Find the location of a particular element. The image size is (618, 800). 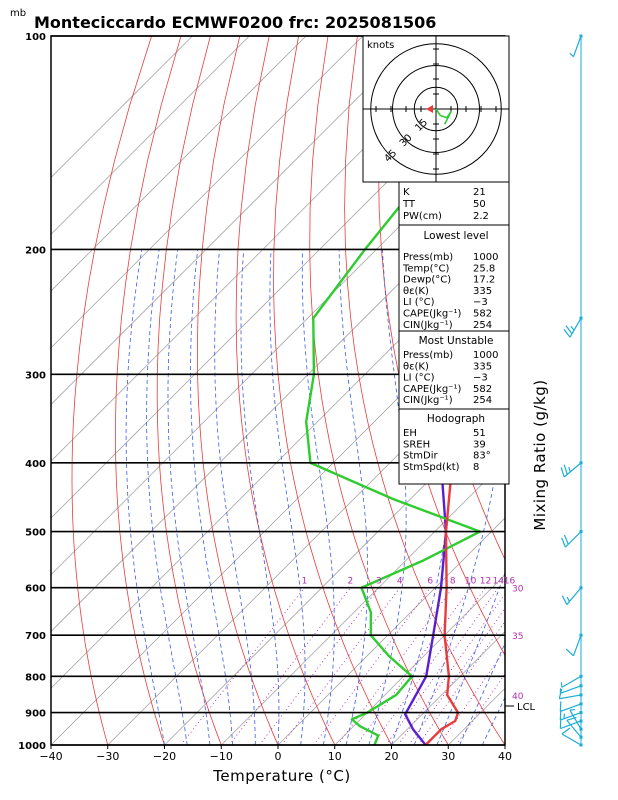

mixing-ratio-label: 4 is located at coordinates (400, 582).